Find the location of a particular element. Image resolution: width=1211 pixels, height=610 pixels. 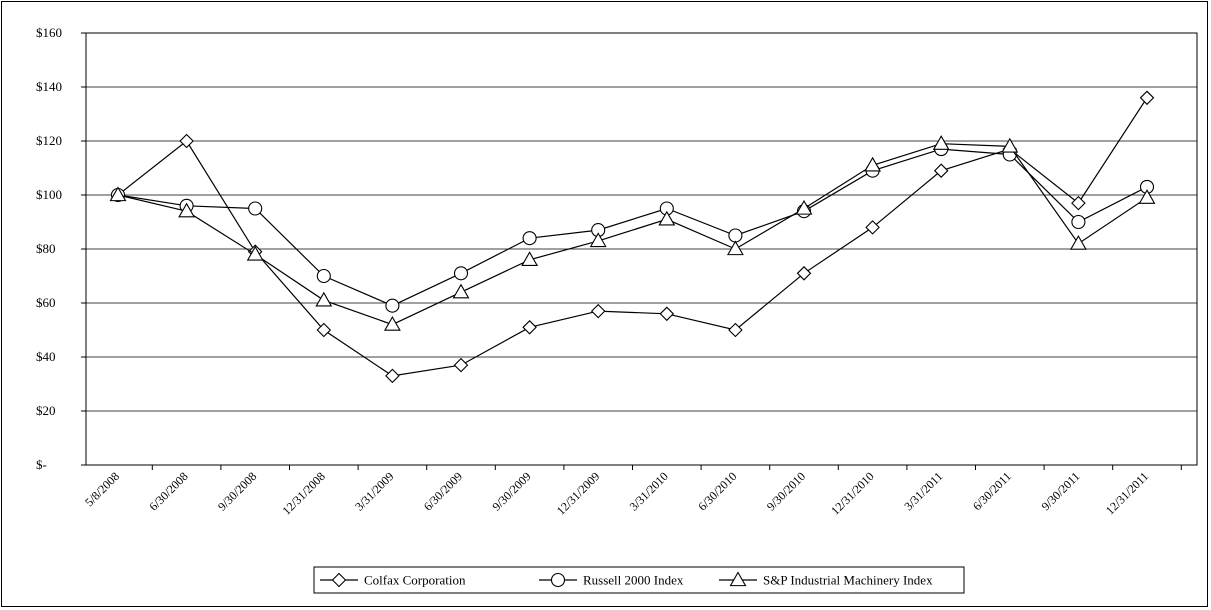

legend-box is located at coordinates (639, 580).